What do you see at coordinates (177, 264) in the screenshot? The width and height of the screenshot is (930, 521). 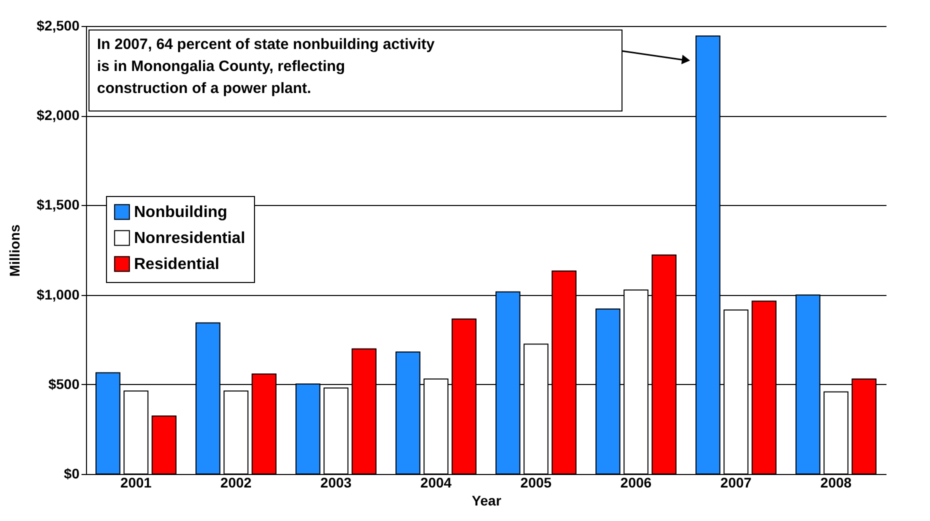 I see `legend-label: Residential` at bounding box center [177, 264].